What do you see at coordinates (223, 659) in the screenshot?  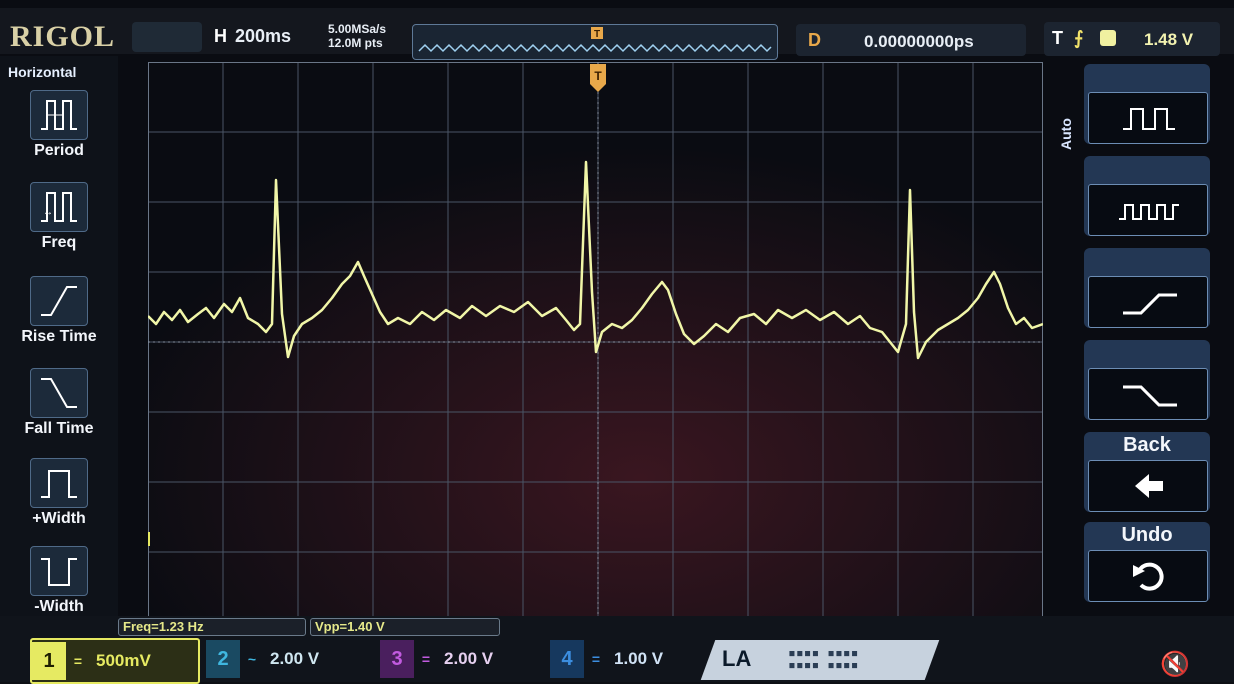 I see `channel-2-number: 2` at bounding box center [223, 659].